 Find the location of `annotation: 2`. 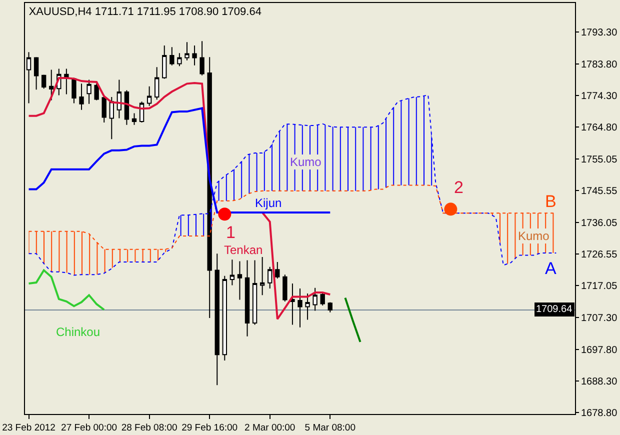

annotation: 2 is located at coordinates (459, 187).